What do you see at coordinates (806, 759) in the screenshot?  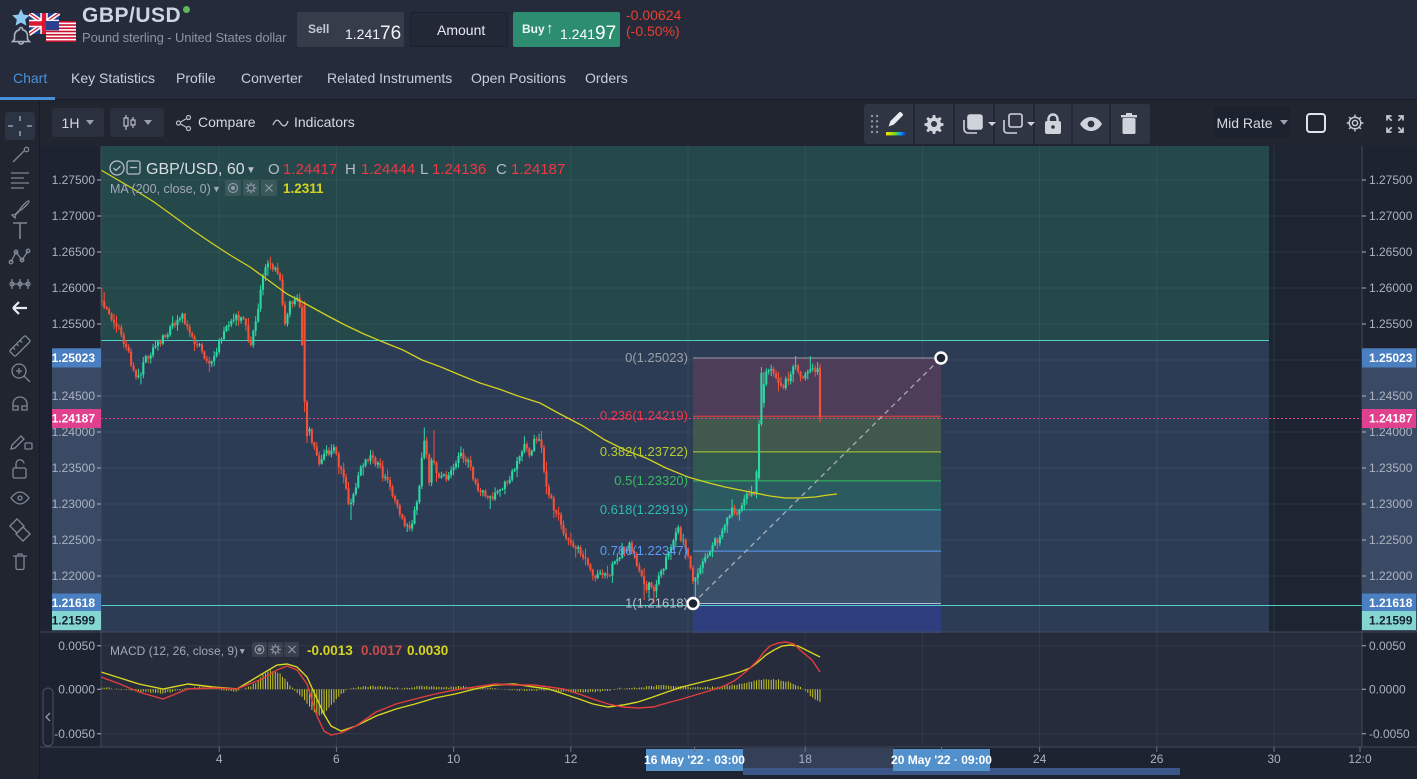 I see `svg-text: 18` at bounding box center [806, 759].